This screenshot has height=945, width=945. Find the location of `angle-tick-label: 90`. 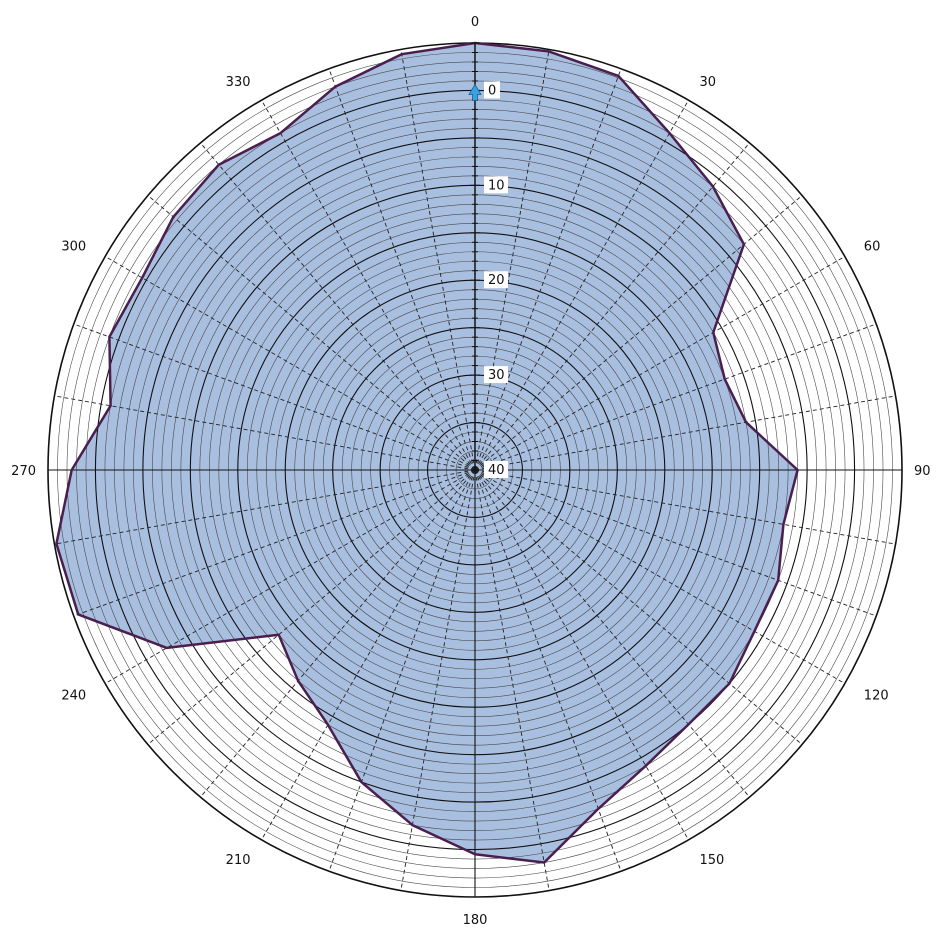

angle-tick-label: 90 is located at coordinates (922, 471).